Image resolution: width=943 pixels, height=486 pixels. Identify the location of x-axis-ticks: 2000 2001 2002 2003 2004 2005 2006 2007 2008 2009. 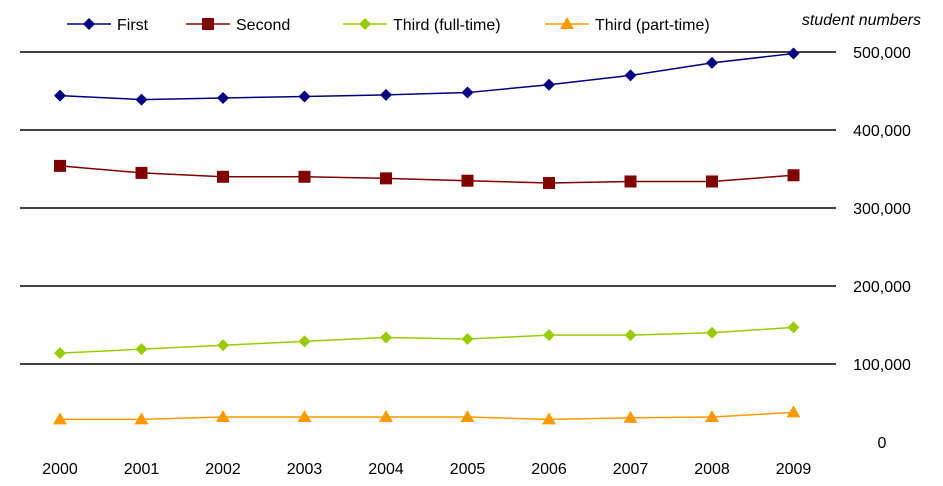
(426, 469).